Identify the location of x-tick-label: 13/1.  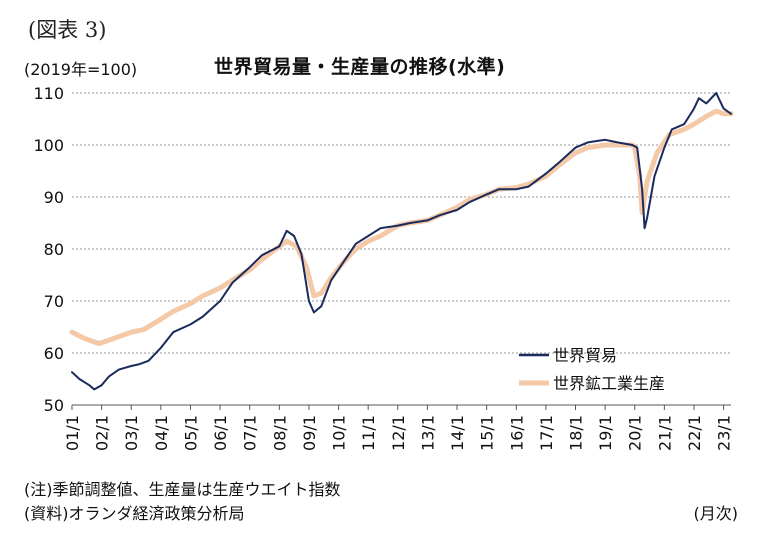
(427, 433).